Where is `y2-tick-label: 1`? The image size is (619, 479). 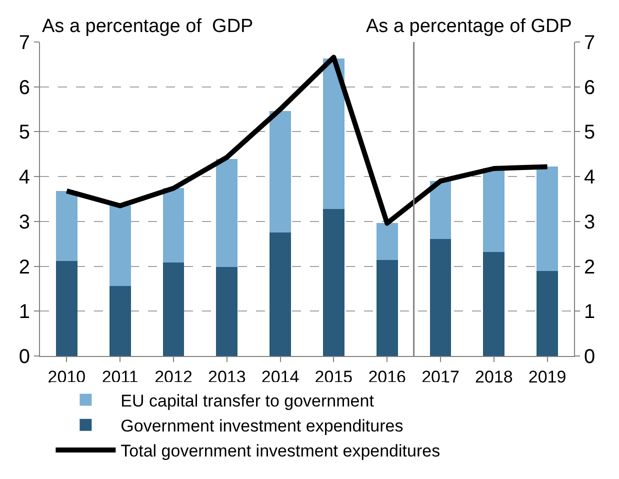
y2-tick-label: 1 is located at coordinates (590, 312).